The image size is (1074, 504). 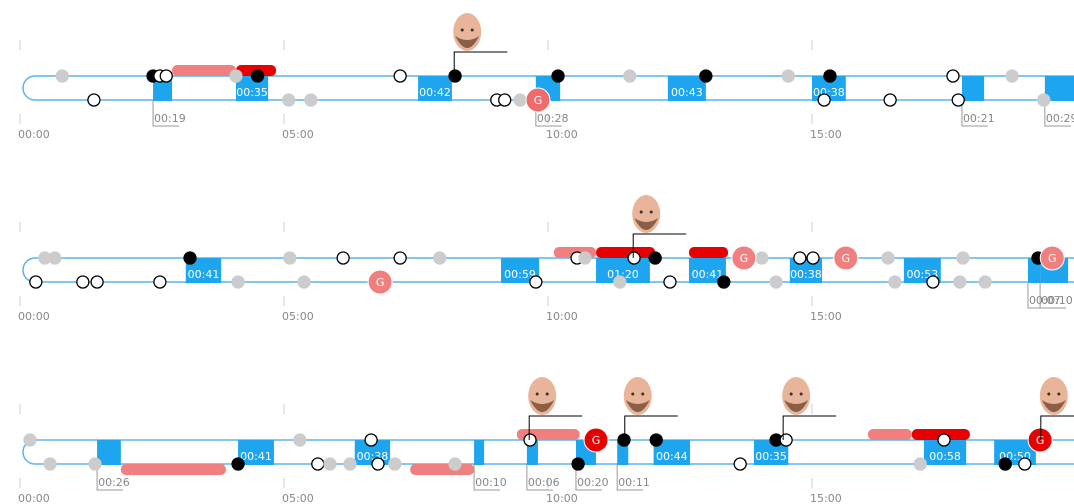 What do you see at coordinates (593, 482) in the screenshot?
I see `block-label: 00:20` at bounding box center [593, 482].